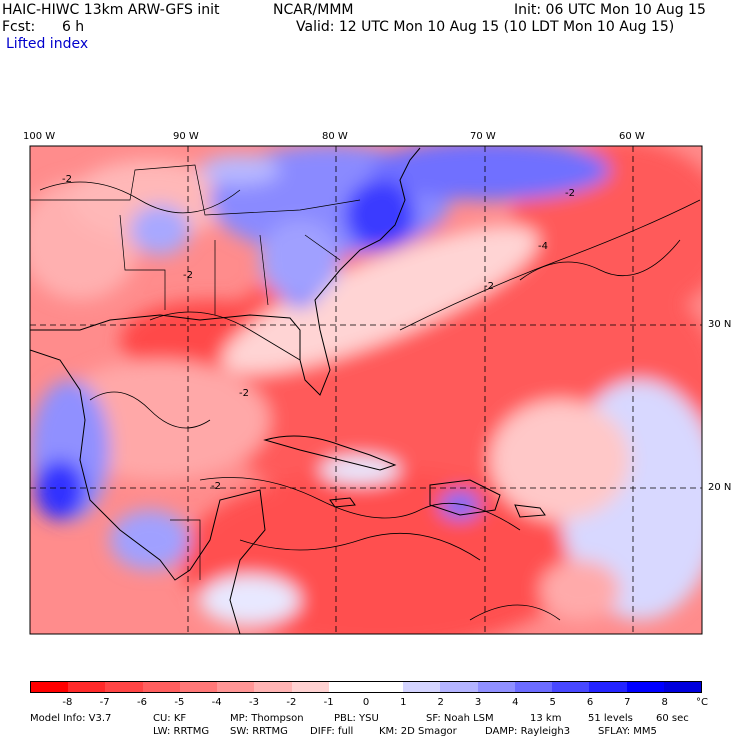  Describe the element at coordinates (418, 731) in the screenshot. I see `eddy-setting: KM: 2D Smagor` at that location.